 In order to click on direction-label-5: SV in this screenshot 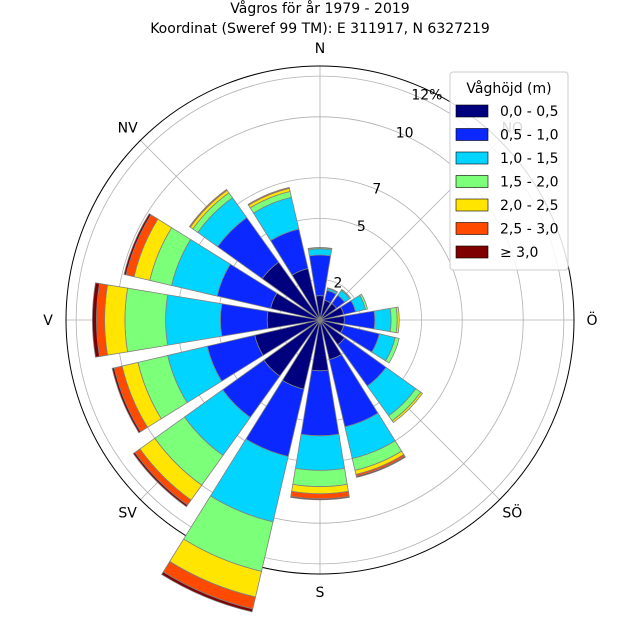, I will do `click(127, 513)`.